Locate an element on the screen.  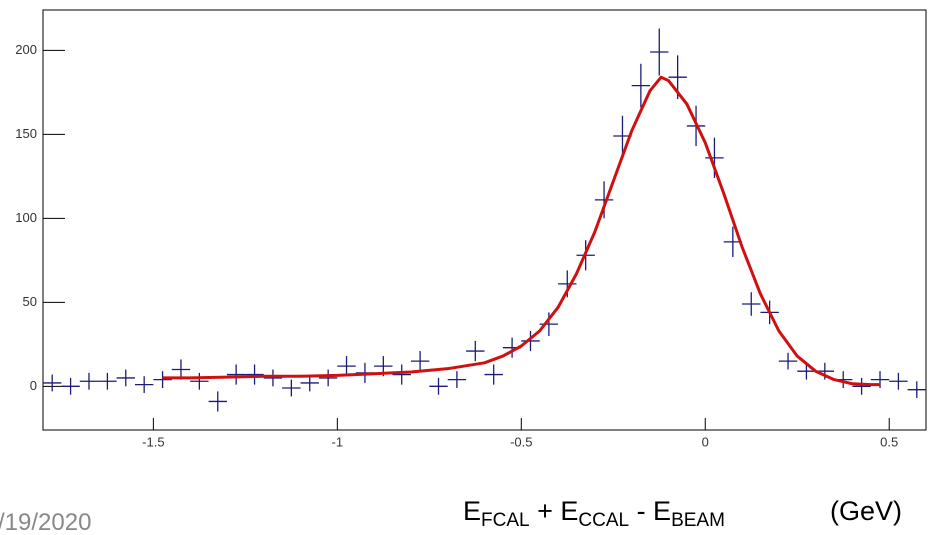
x-tick-label: -1.5 is located at coordinates (153, 441).